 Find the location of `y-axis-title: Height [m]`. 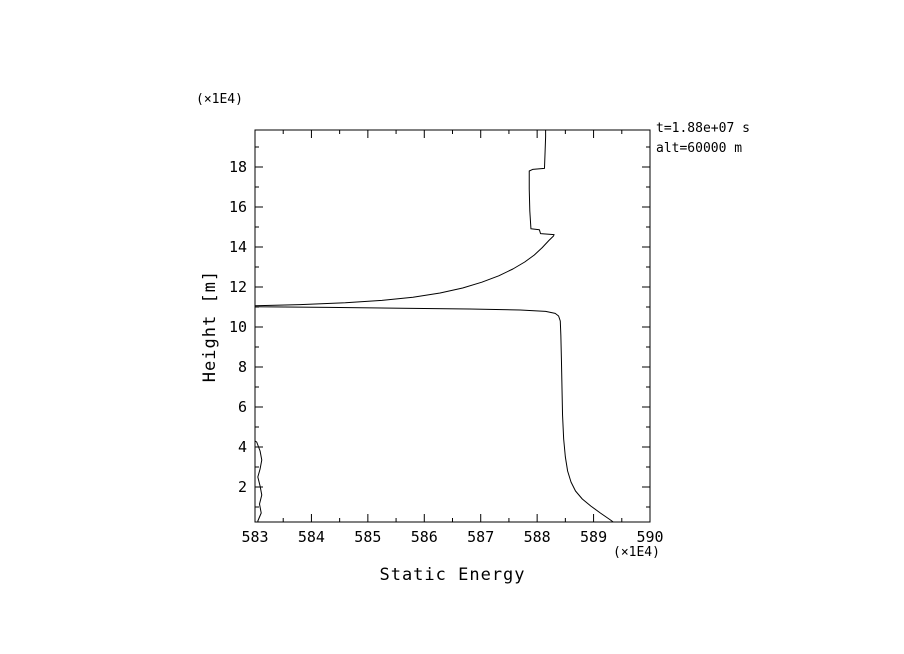

y-axis-title: Height [m] is located at coordinates (210, 326).